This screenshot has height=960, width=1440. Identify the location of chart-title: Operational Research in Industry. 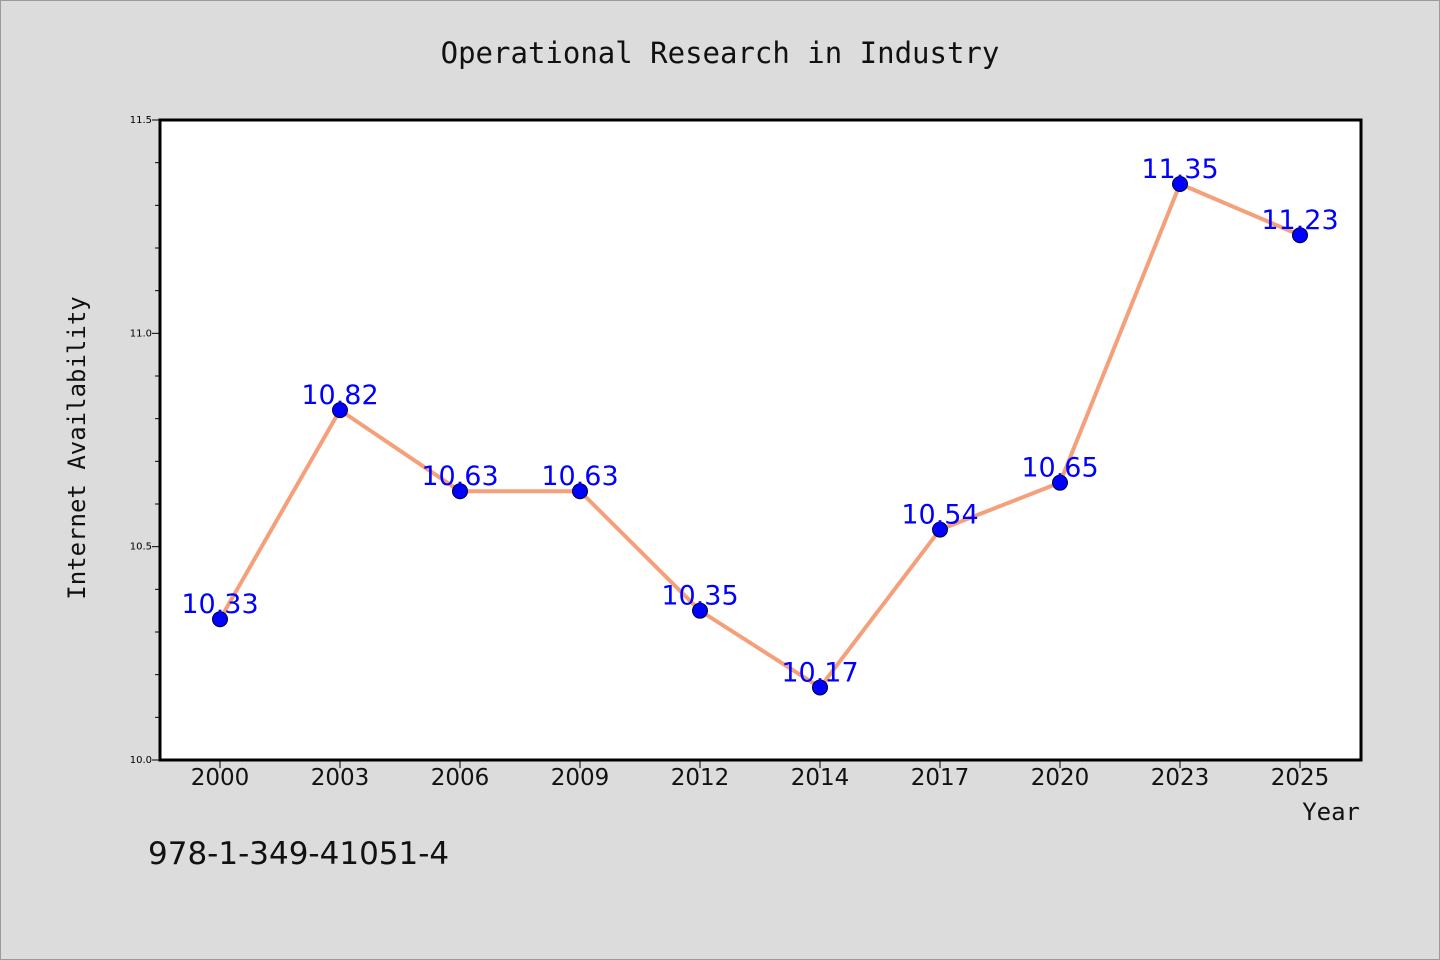
(720, 53).